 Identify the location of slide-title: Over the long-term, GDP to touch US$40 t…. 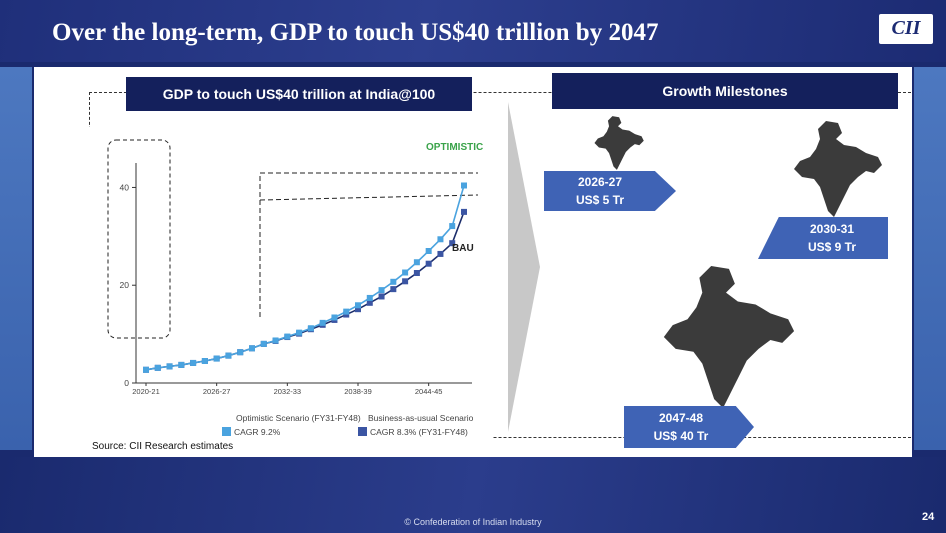
(355, 32).